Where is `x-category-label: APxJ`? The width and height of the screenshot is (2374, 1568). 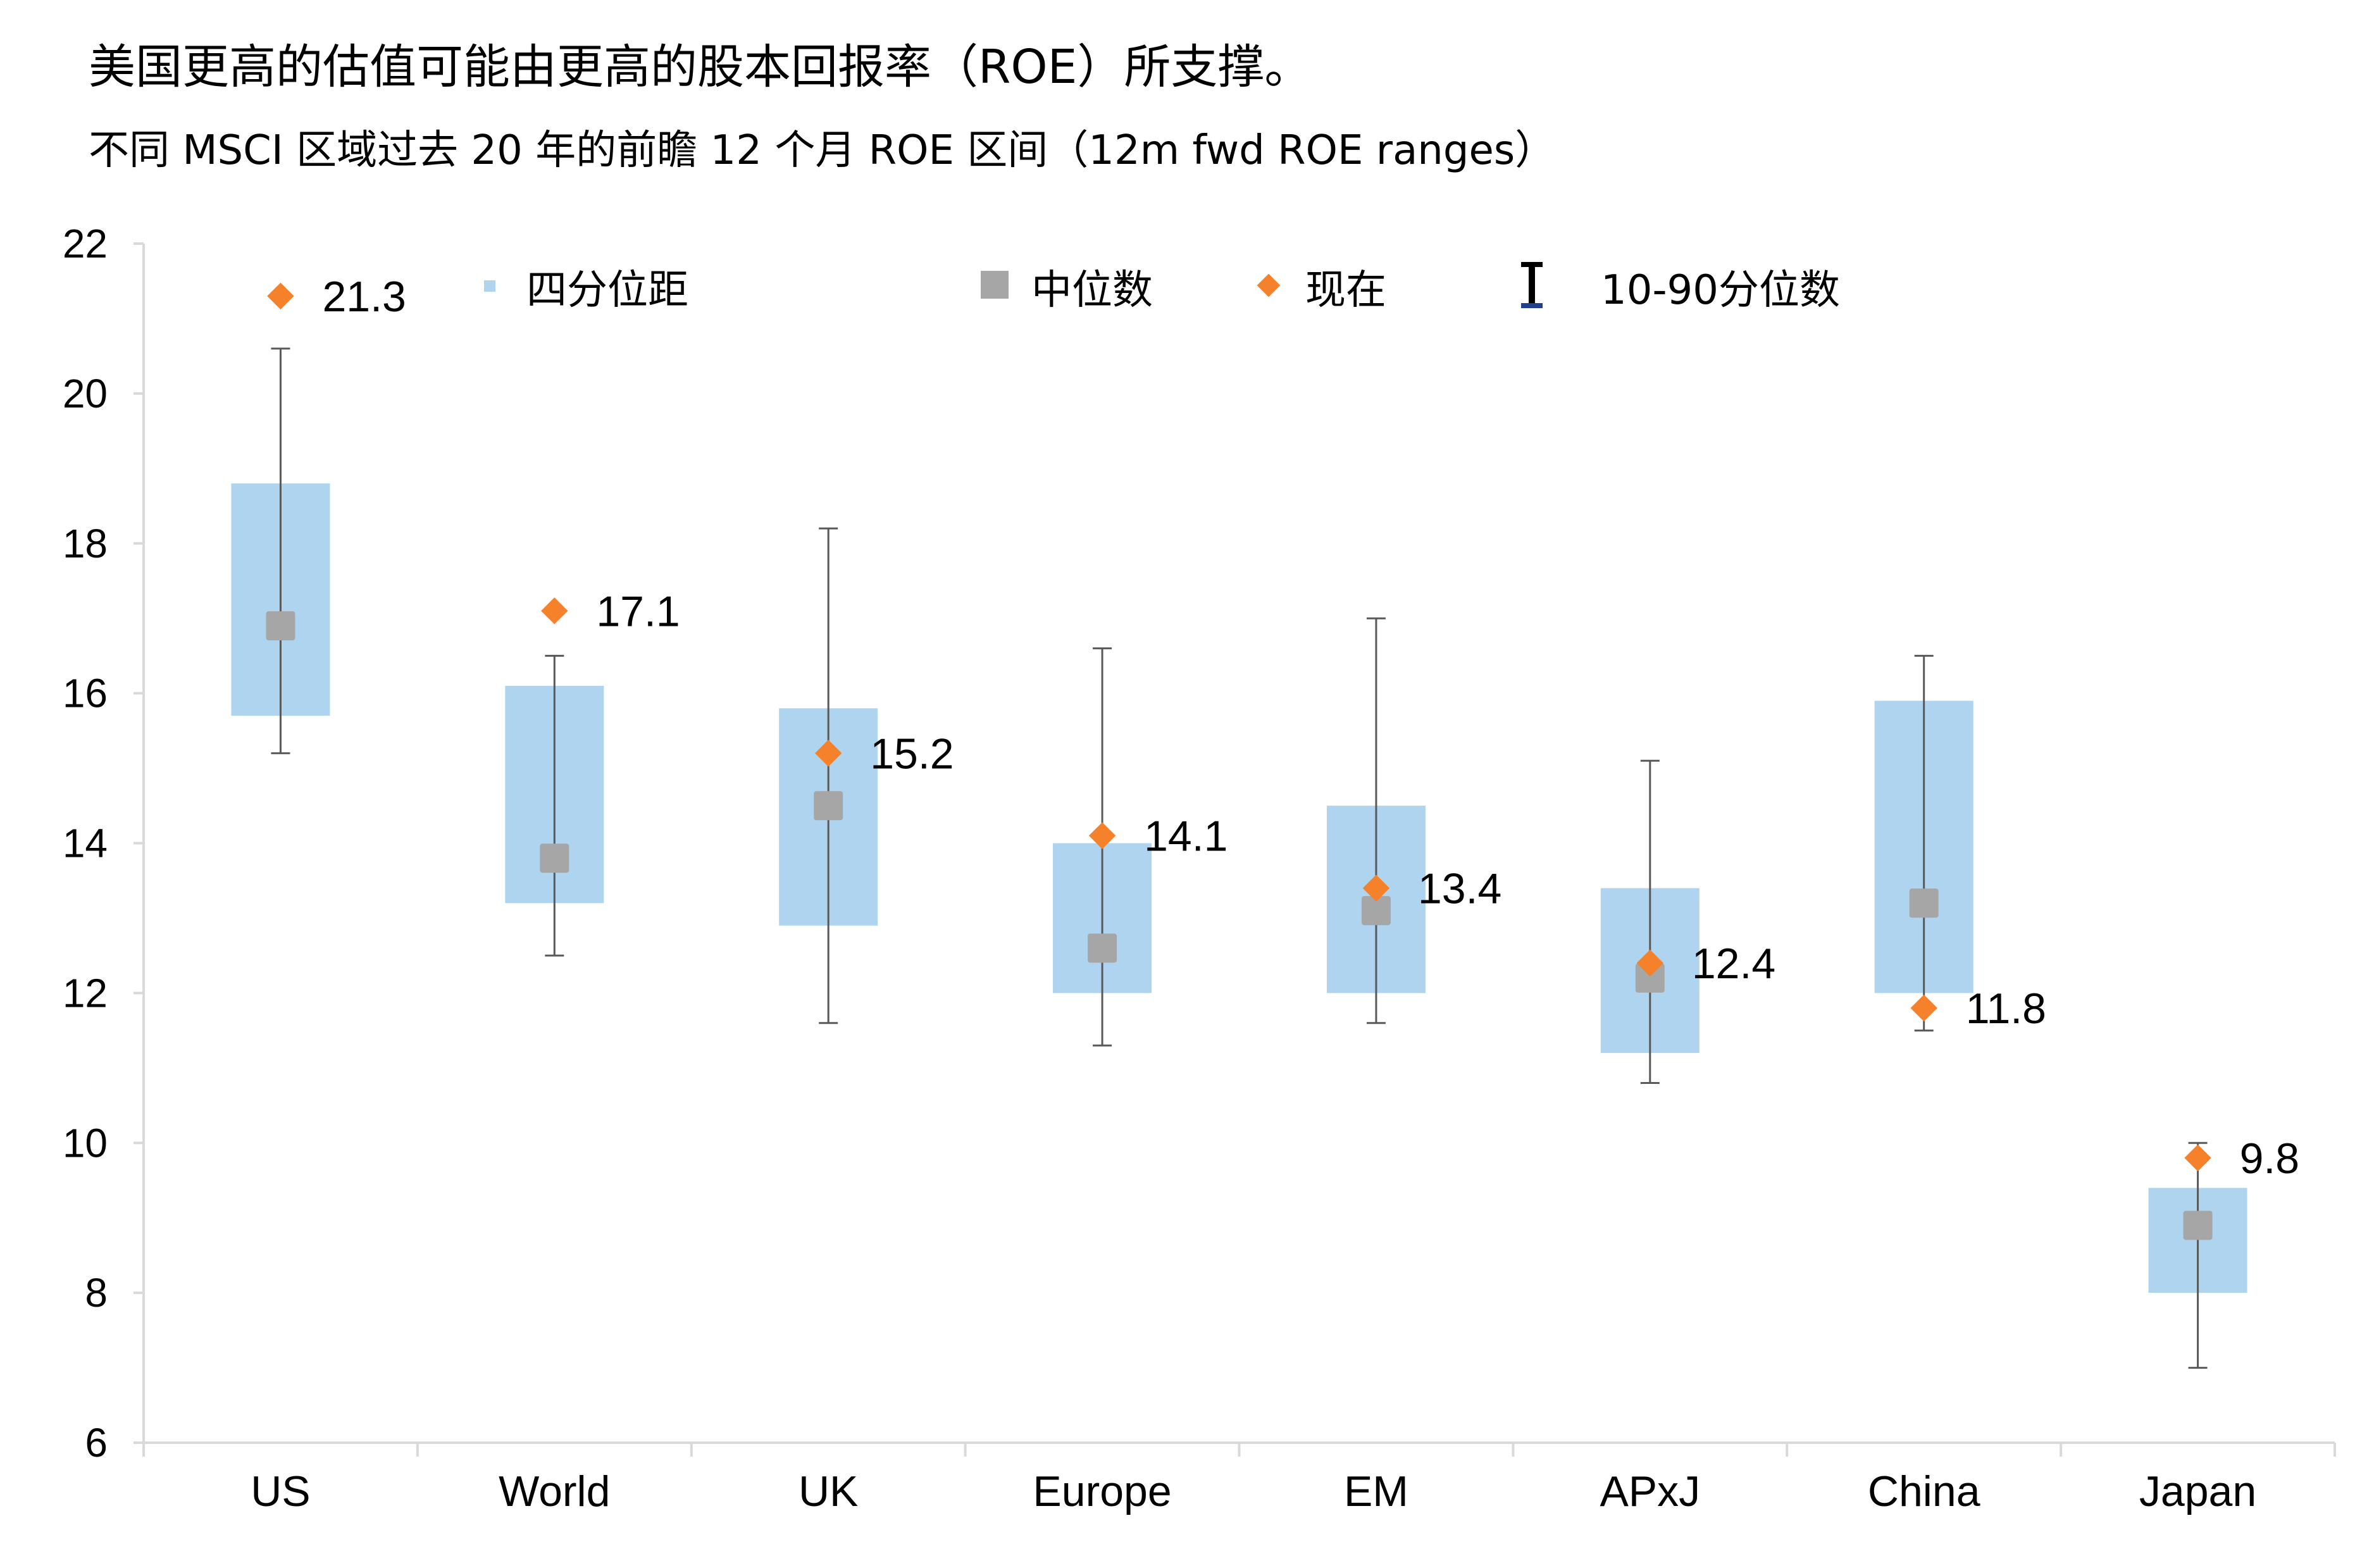 x-category-label: APxJ is located at coordinates (1650, 1491).